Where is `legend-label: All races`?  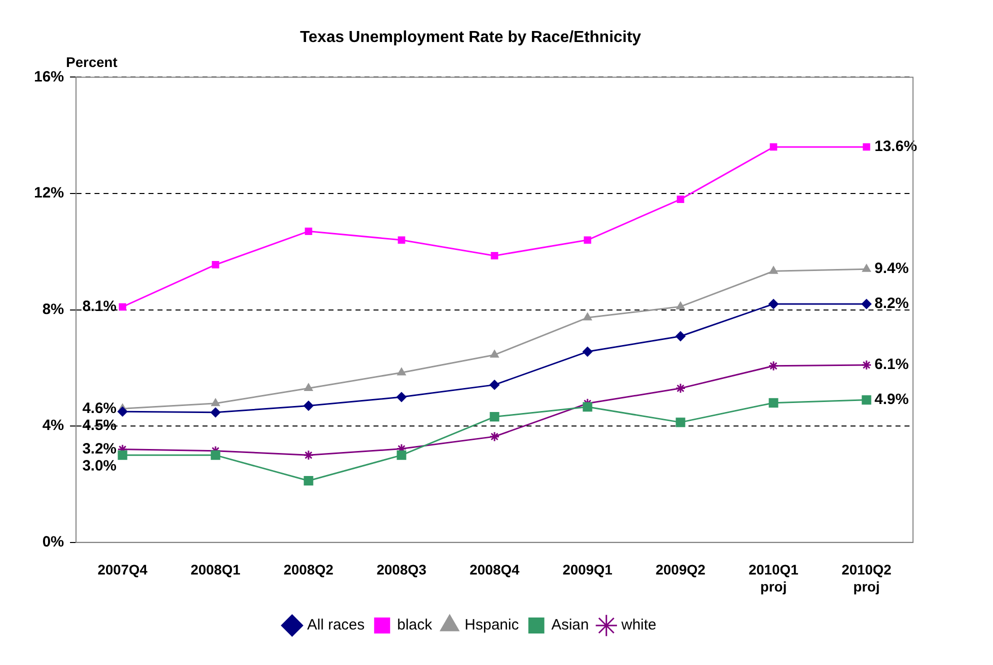
legend-label: All races is located at coordinates (336, 625).